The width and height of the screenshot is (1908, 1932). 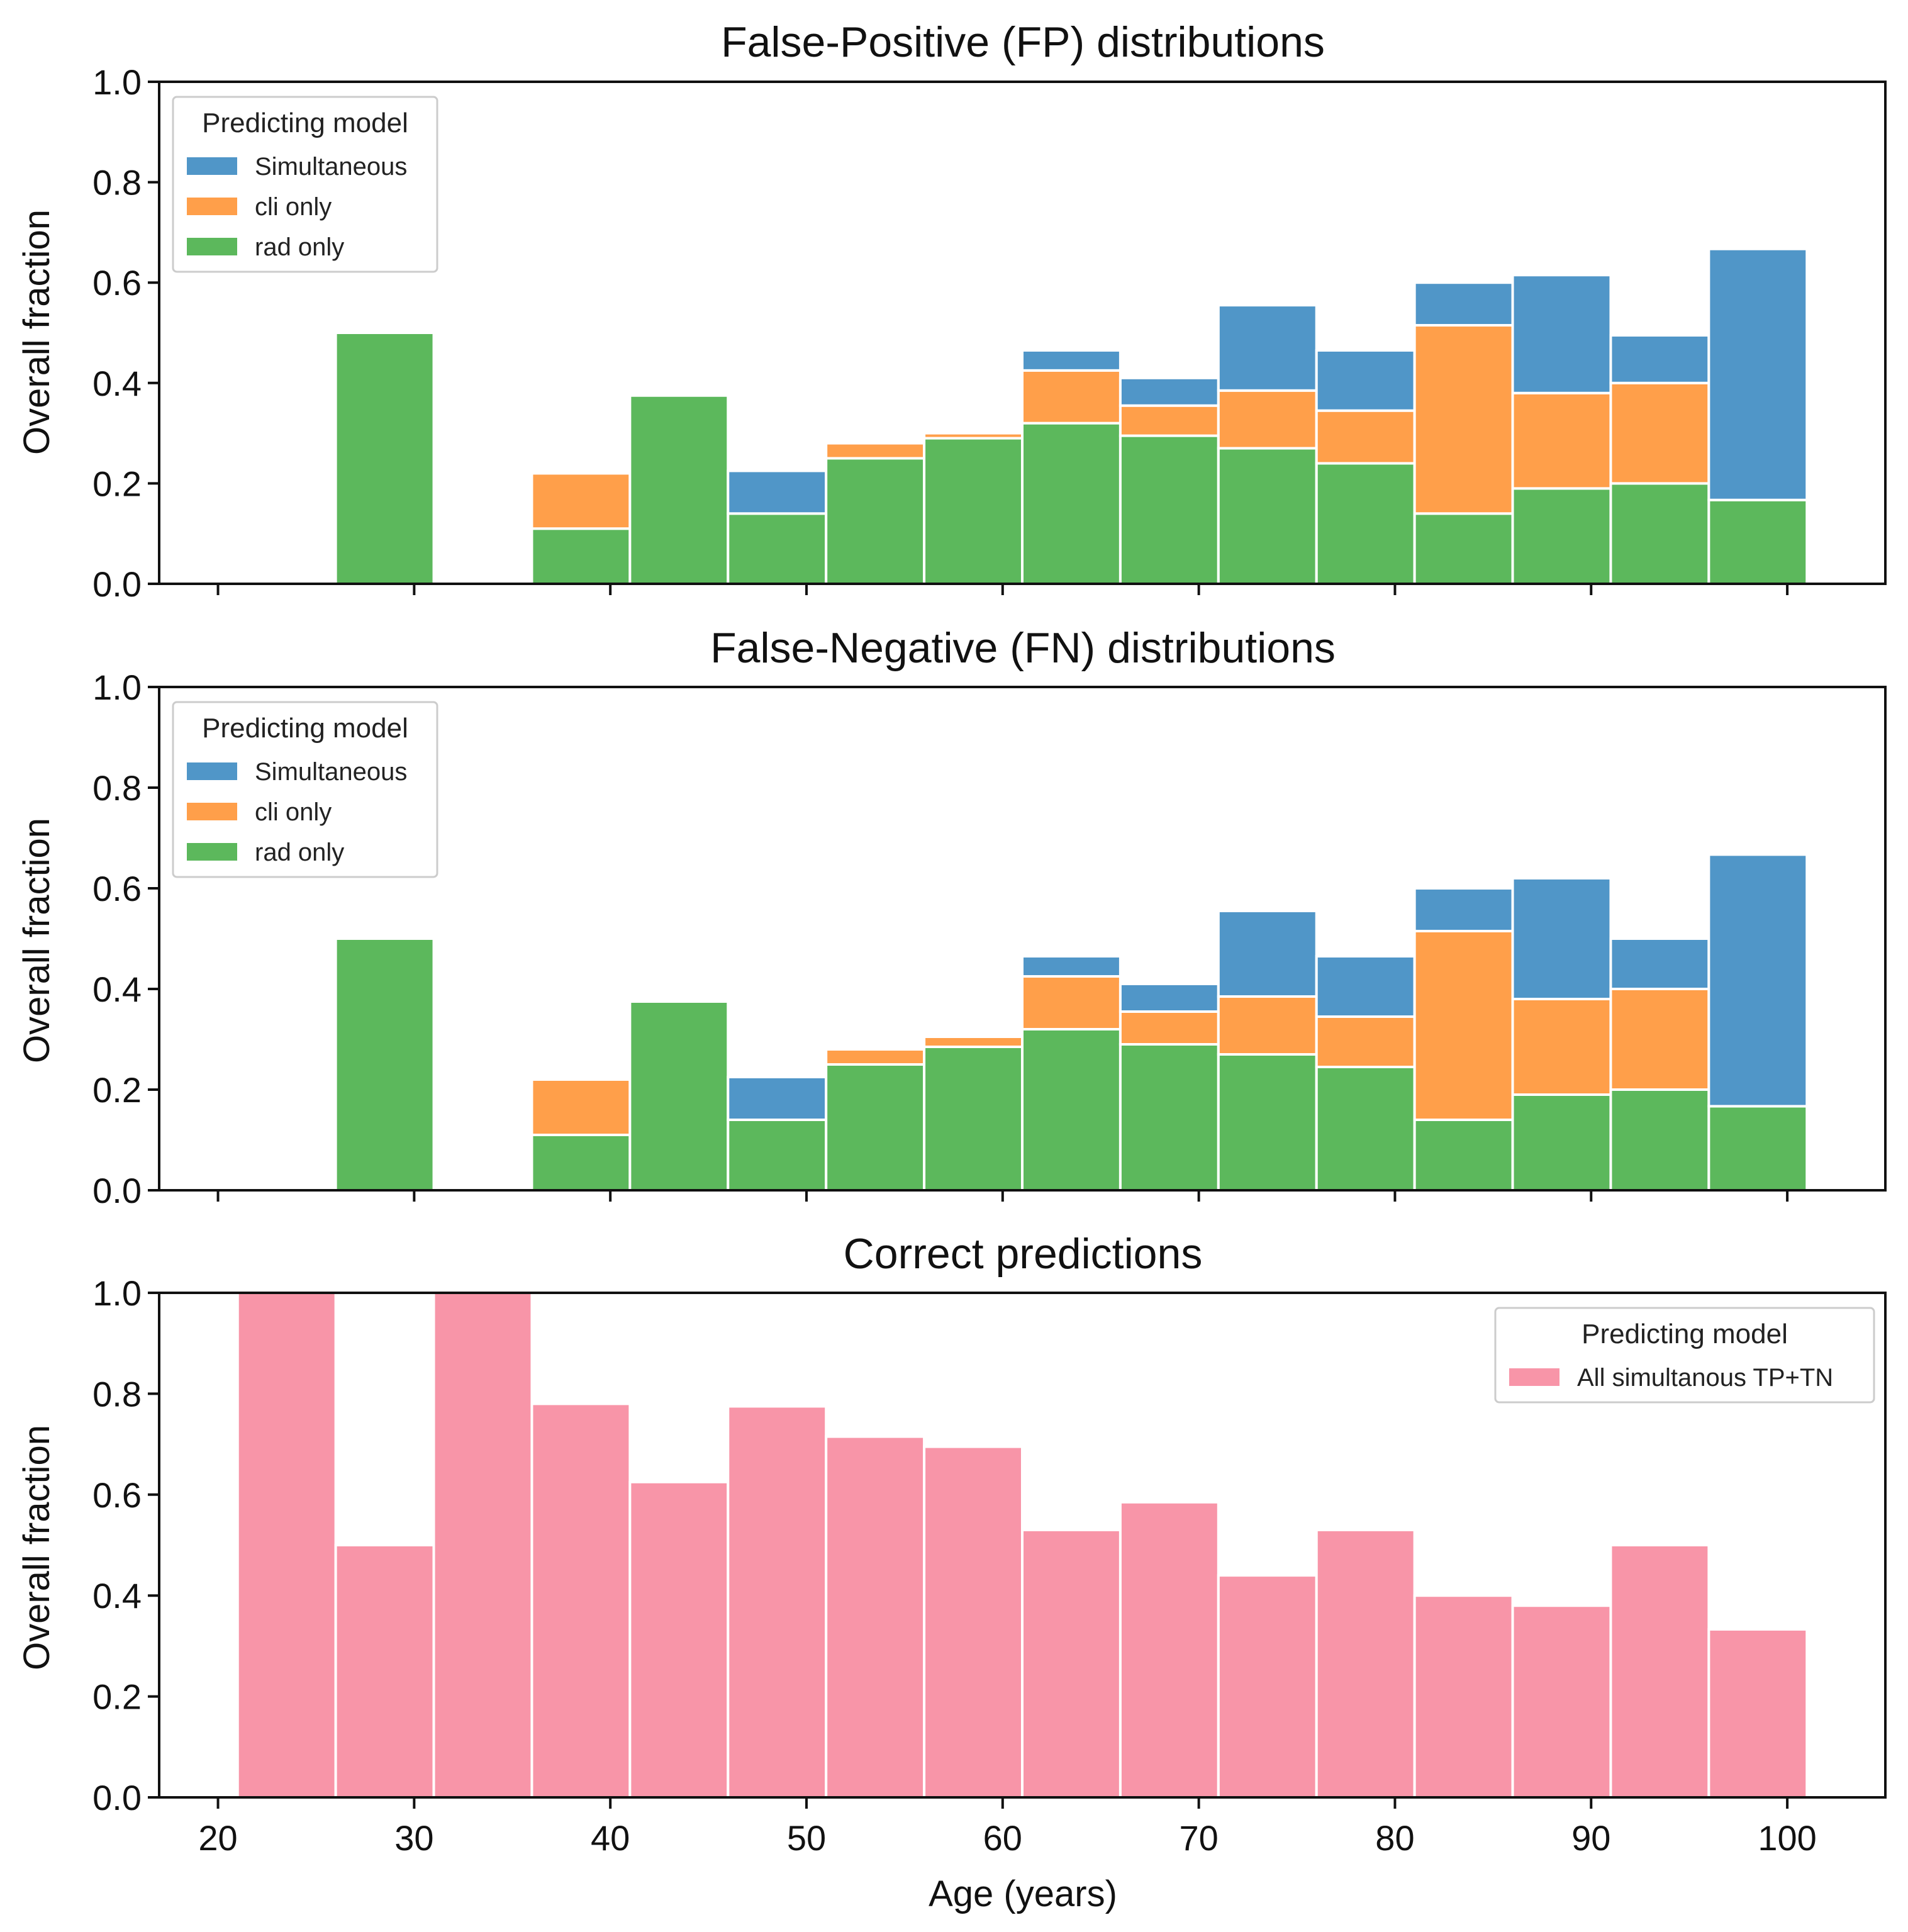 What do you see at coordinates (1685, 1334) in the screenshot?
I see `correct-legend-title: Predicting model` at bounding box center [1685, 1334].